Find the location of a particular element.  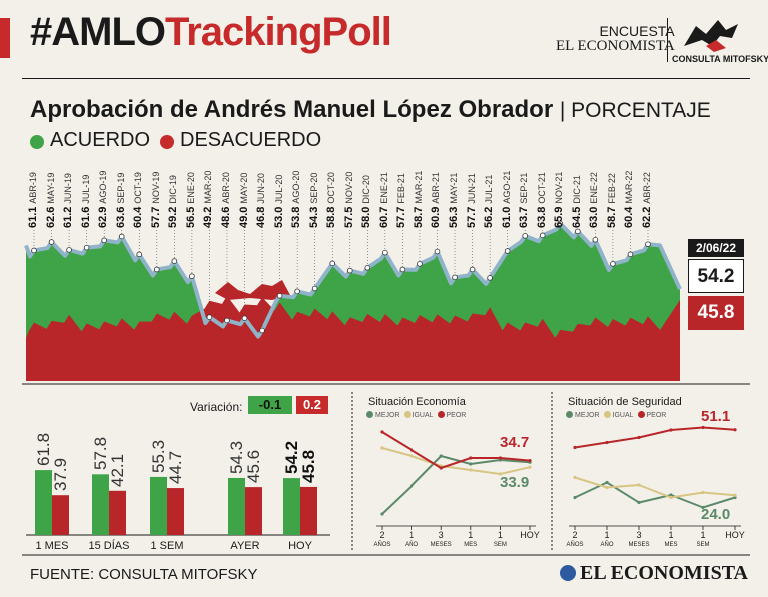

mejor-value-label: 24.0 is located at coordinates (716, 514).